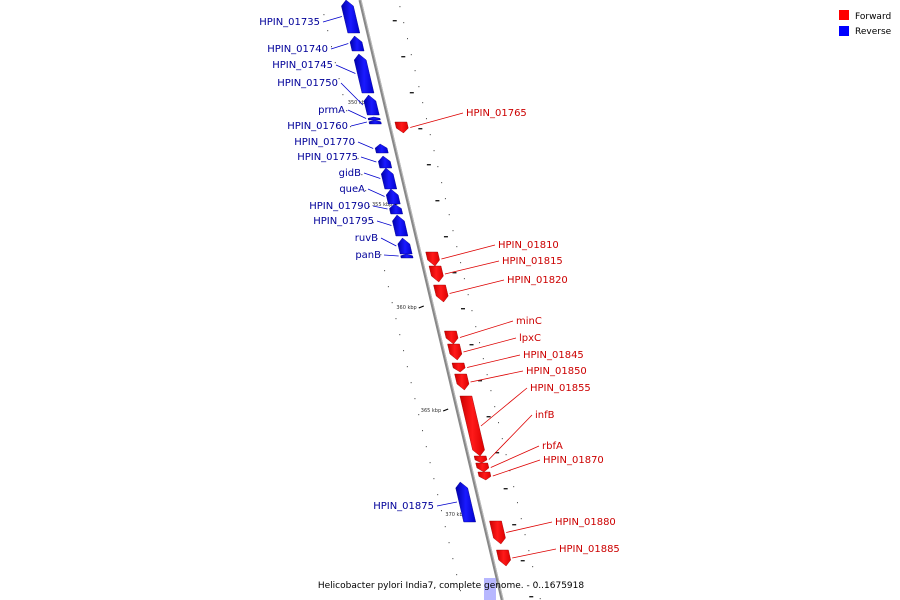 The height and width of the screenshot is (600, 900). What do you see at coordinates (528, 245) in the screenshot?
I see `gene-label-hpin_01810: HPIN_01810` at bounding box center [528, 245].